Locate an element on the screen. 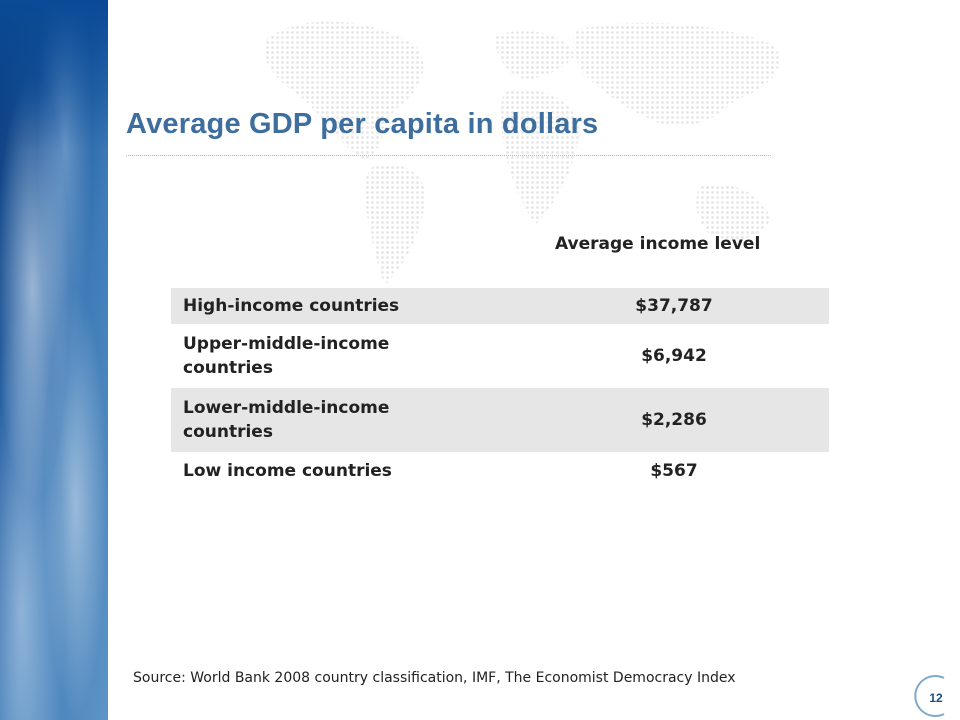 This screenshot has width=960, height=720. table-row: High-income countries $37,787 is located at coordinates (500, 306).